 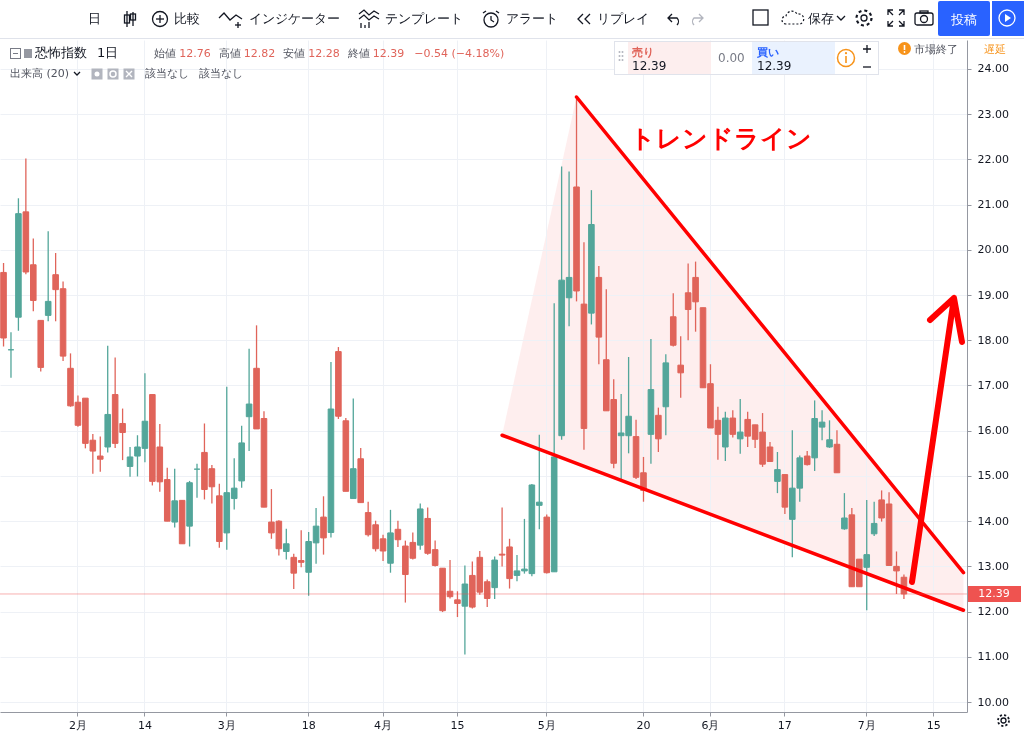 What do you see at coordinates (993, 612) in the screenshot?
I see `y-tick-label: 12.00` at bounding box center [993, 612].